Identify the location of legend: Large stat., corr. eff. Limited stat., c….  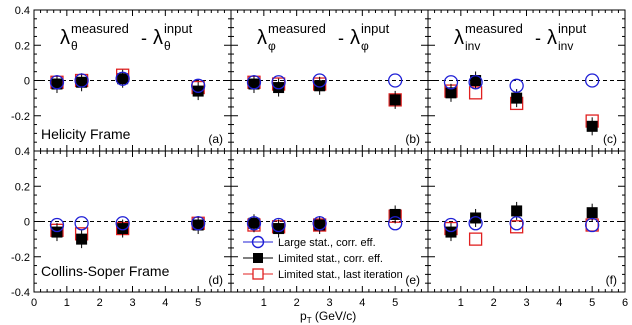
(323, 258).